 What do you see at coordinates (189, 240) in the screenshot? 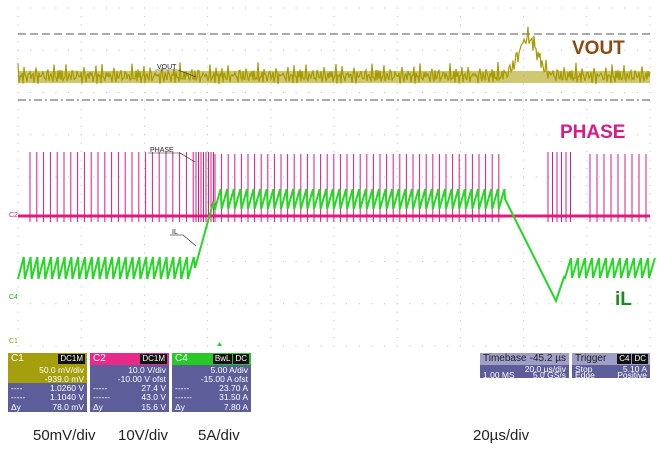
I see `il-probe-leader` at bounding box center [189, 240].